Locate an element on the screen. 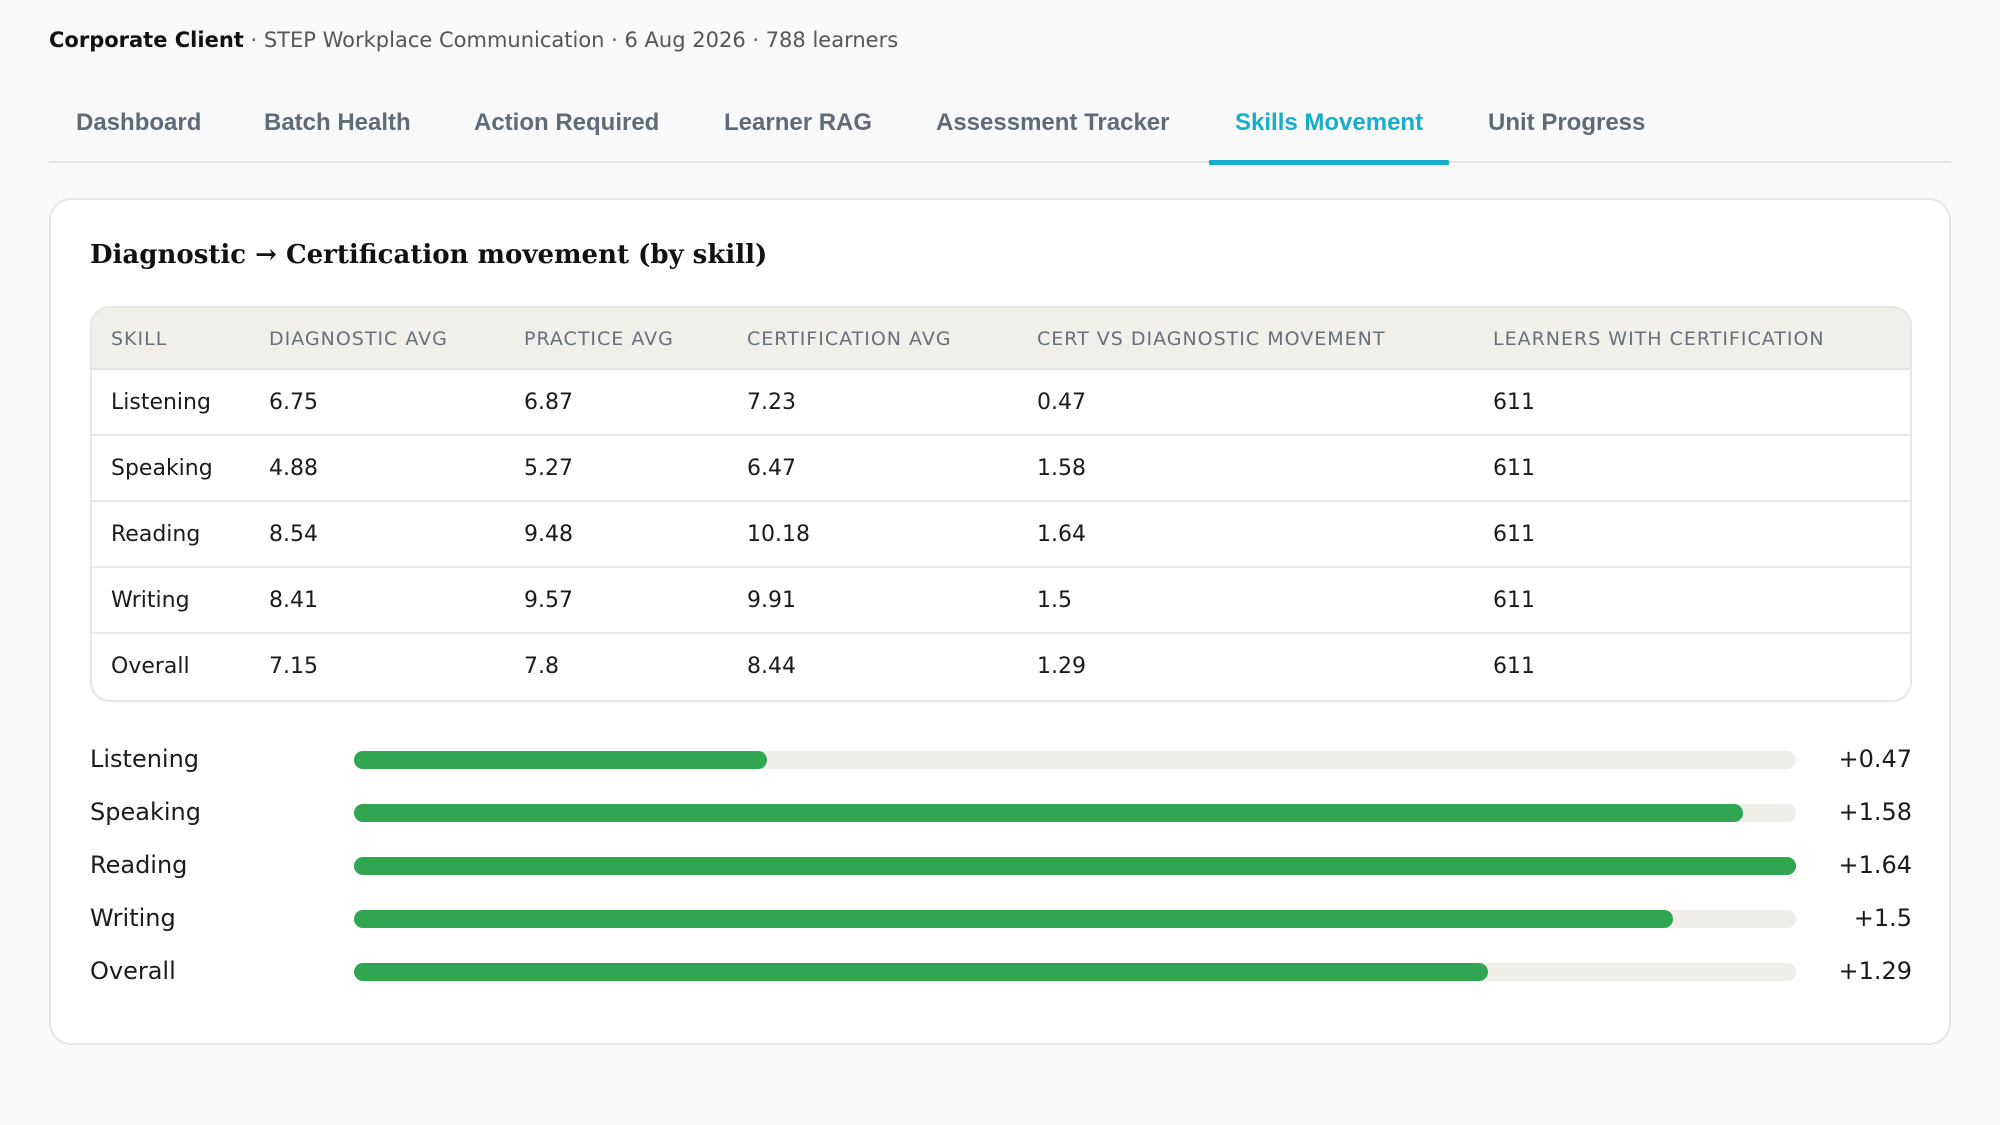 This screenshot has width=2000, height=1125. table-cell-certification-avg: 9.91 is located at coordinates (771, 600).